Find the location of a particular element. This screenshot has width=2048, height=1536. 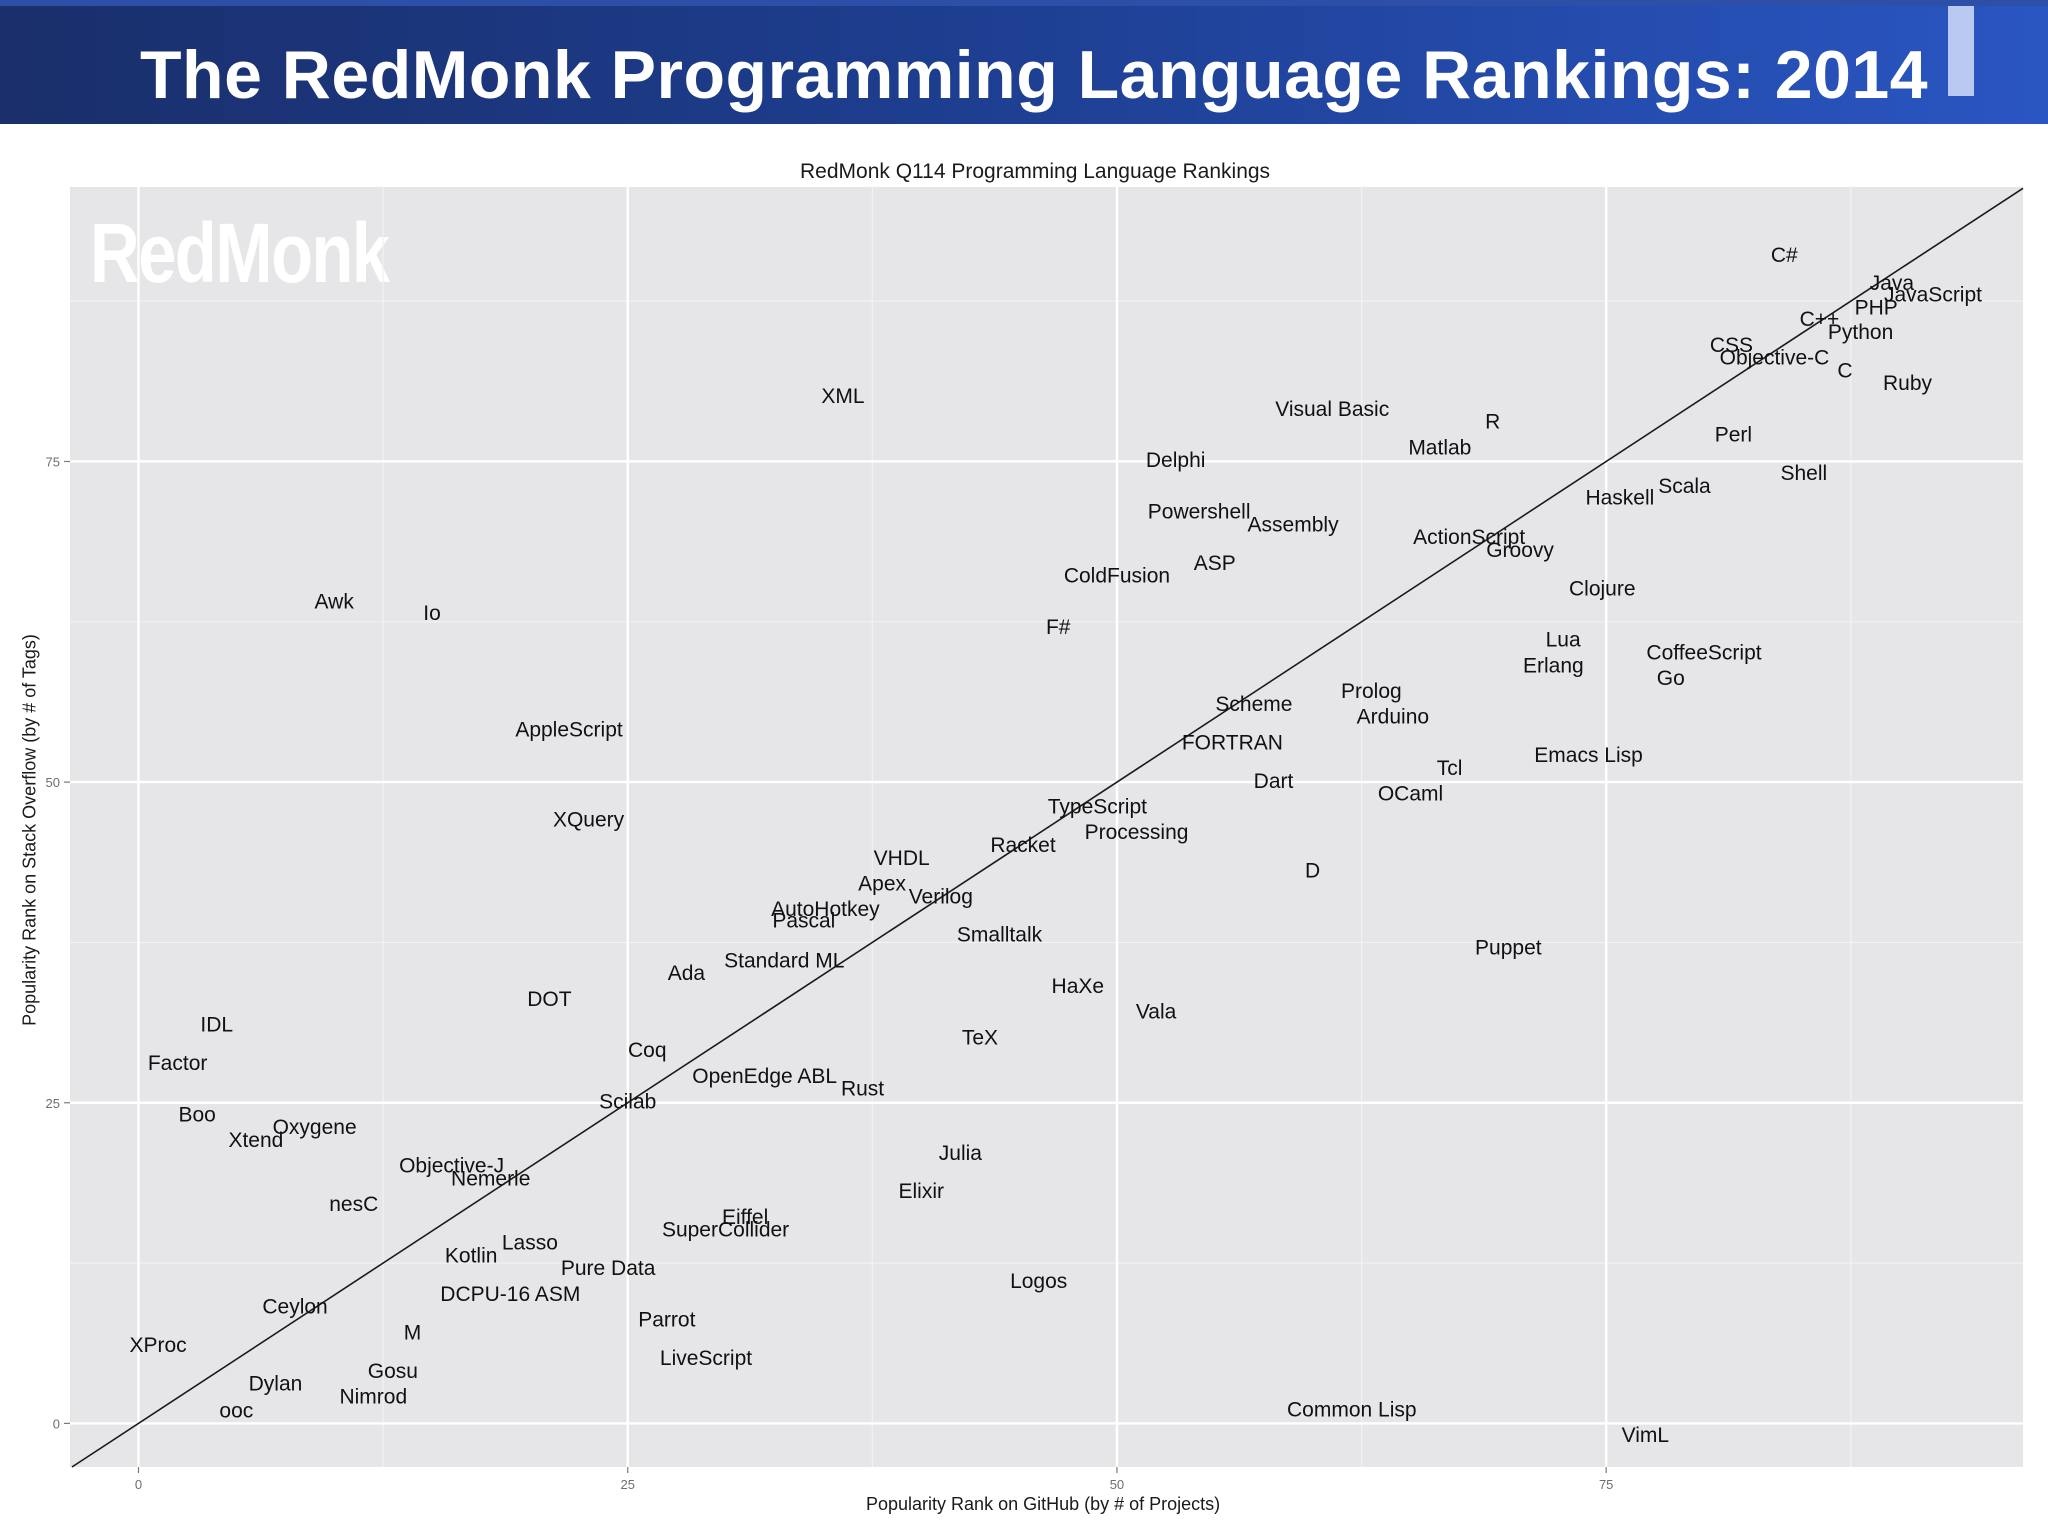

point-label: Logos is located at coordinates (1038, 1281).